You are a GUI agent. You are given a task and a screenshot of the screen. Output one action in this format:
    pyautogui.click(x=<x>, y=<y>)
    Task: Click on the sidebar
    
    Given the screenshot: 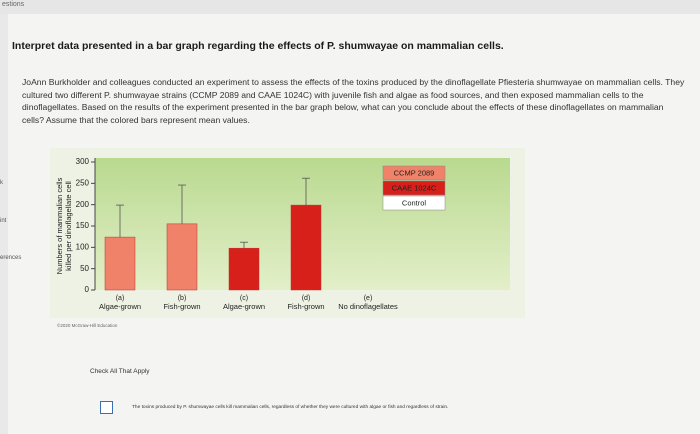 What is the action you would take?
    pyautogui.click(x=4, y=224)
    